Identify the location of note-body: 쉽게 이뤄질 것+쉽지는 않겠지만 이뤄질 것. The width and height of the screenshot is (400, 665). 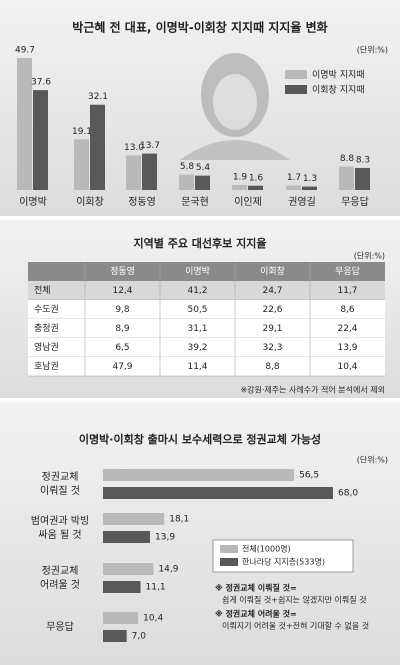
(294, 600).